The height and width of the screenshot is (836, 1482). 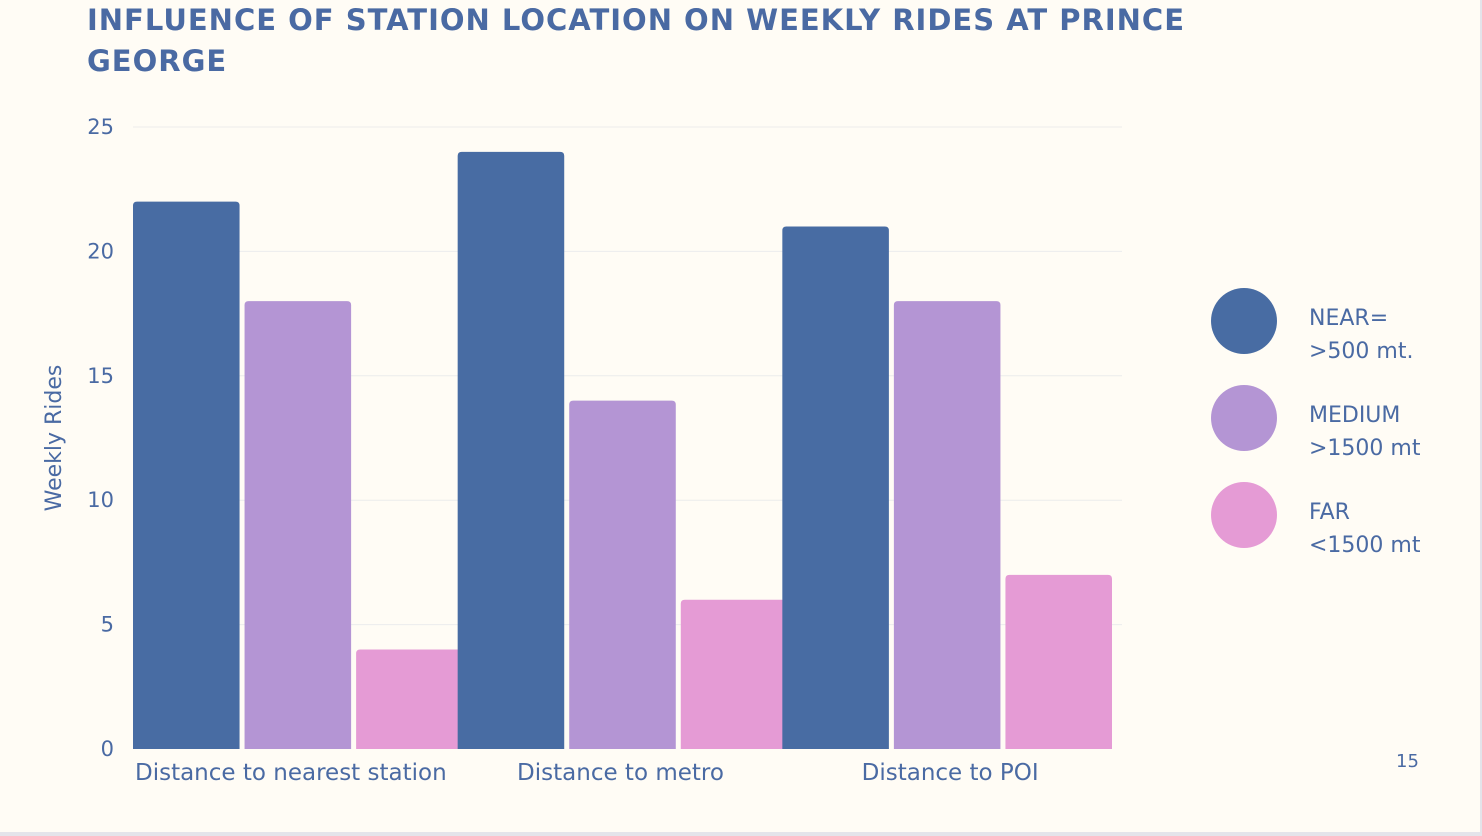 I want to click on legend-label-near-line2: >500 mt., so click(x=1361, y=351).